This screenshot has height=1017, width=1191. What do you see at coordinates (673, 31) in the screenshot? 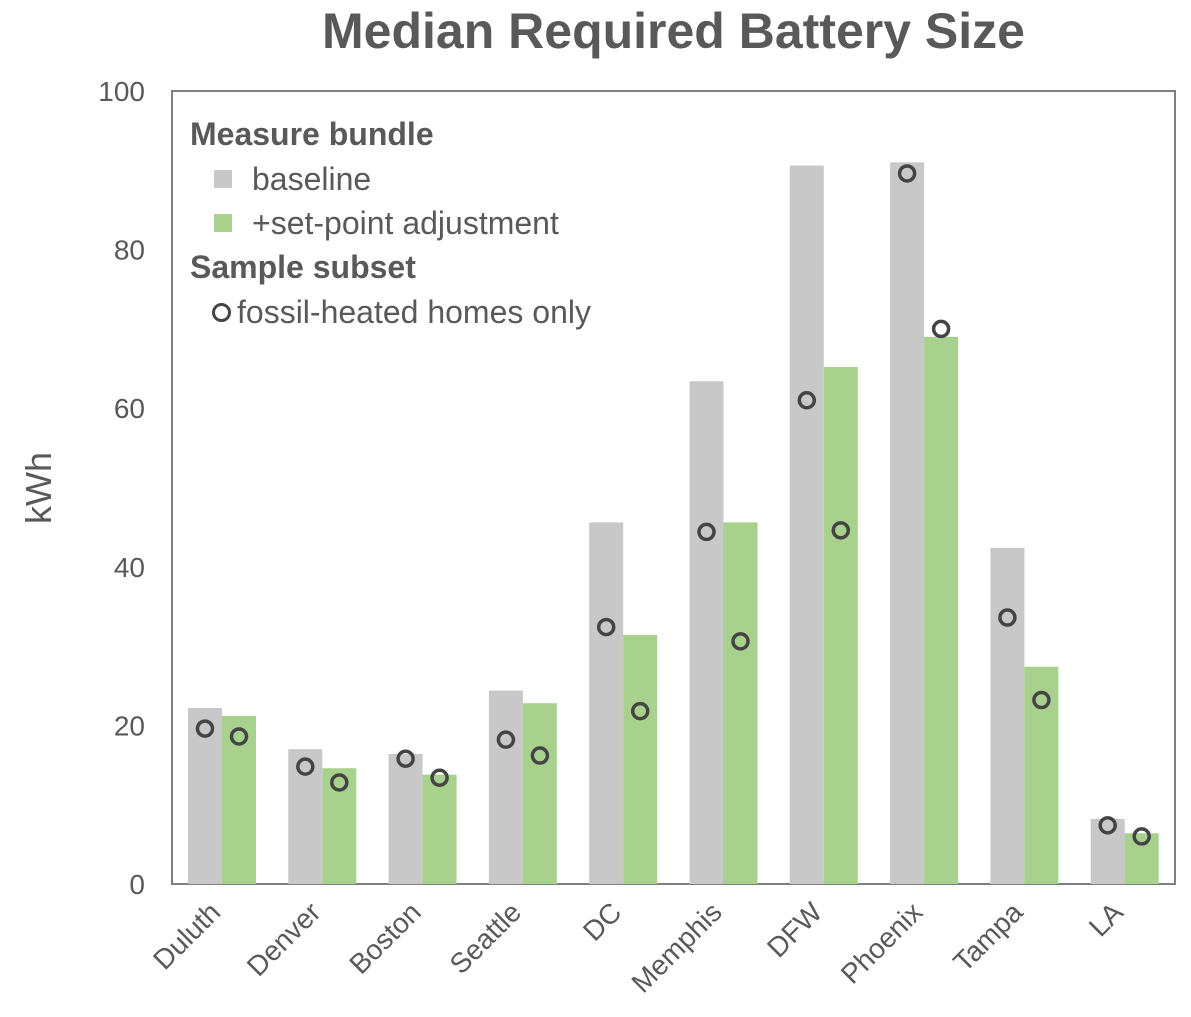
I see `chart-title: Median Required Battery Size` at bounding box center [673, 31].